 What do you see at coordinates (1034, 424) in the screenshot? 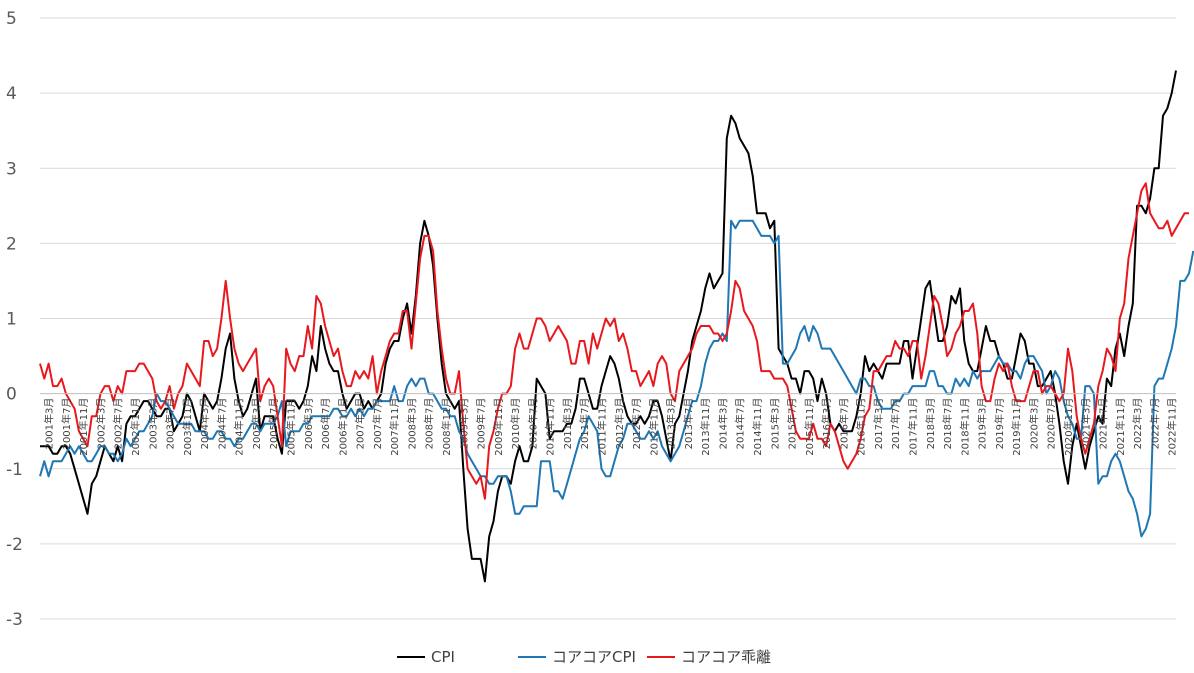
I see `x-tick-label: 2020年3月` at bounding box center [1034, 424].